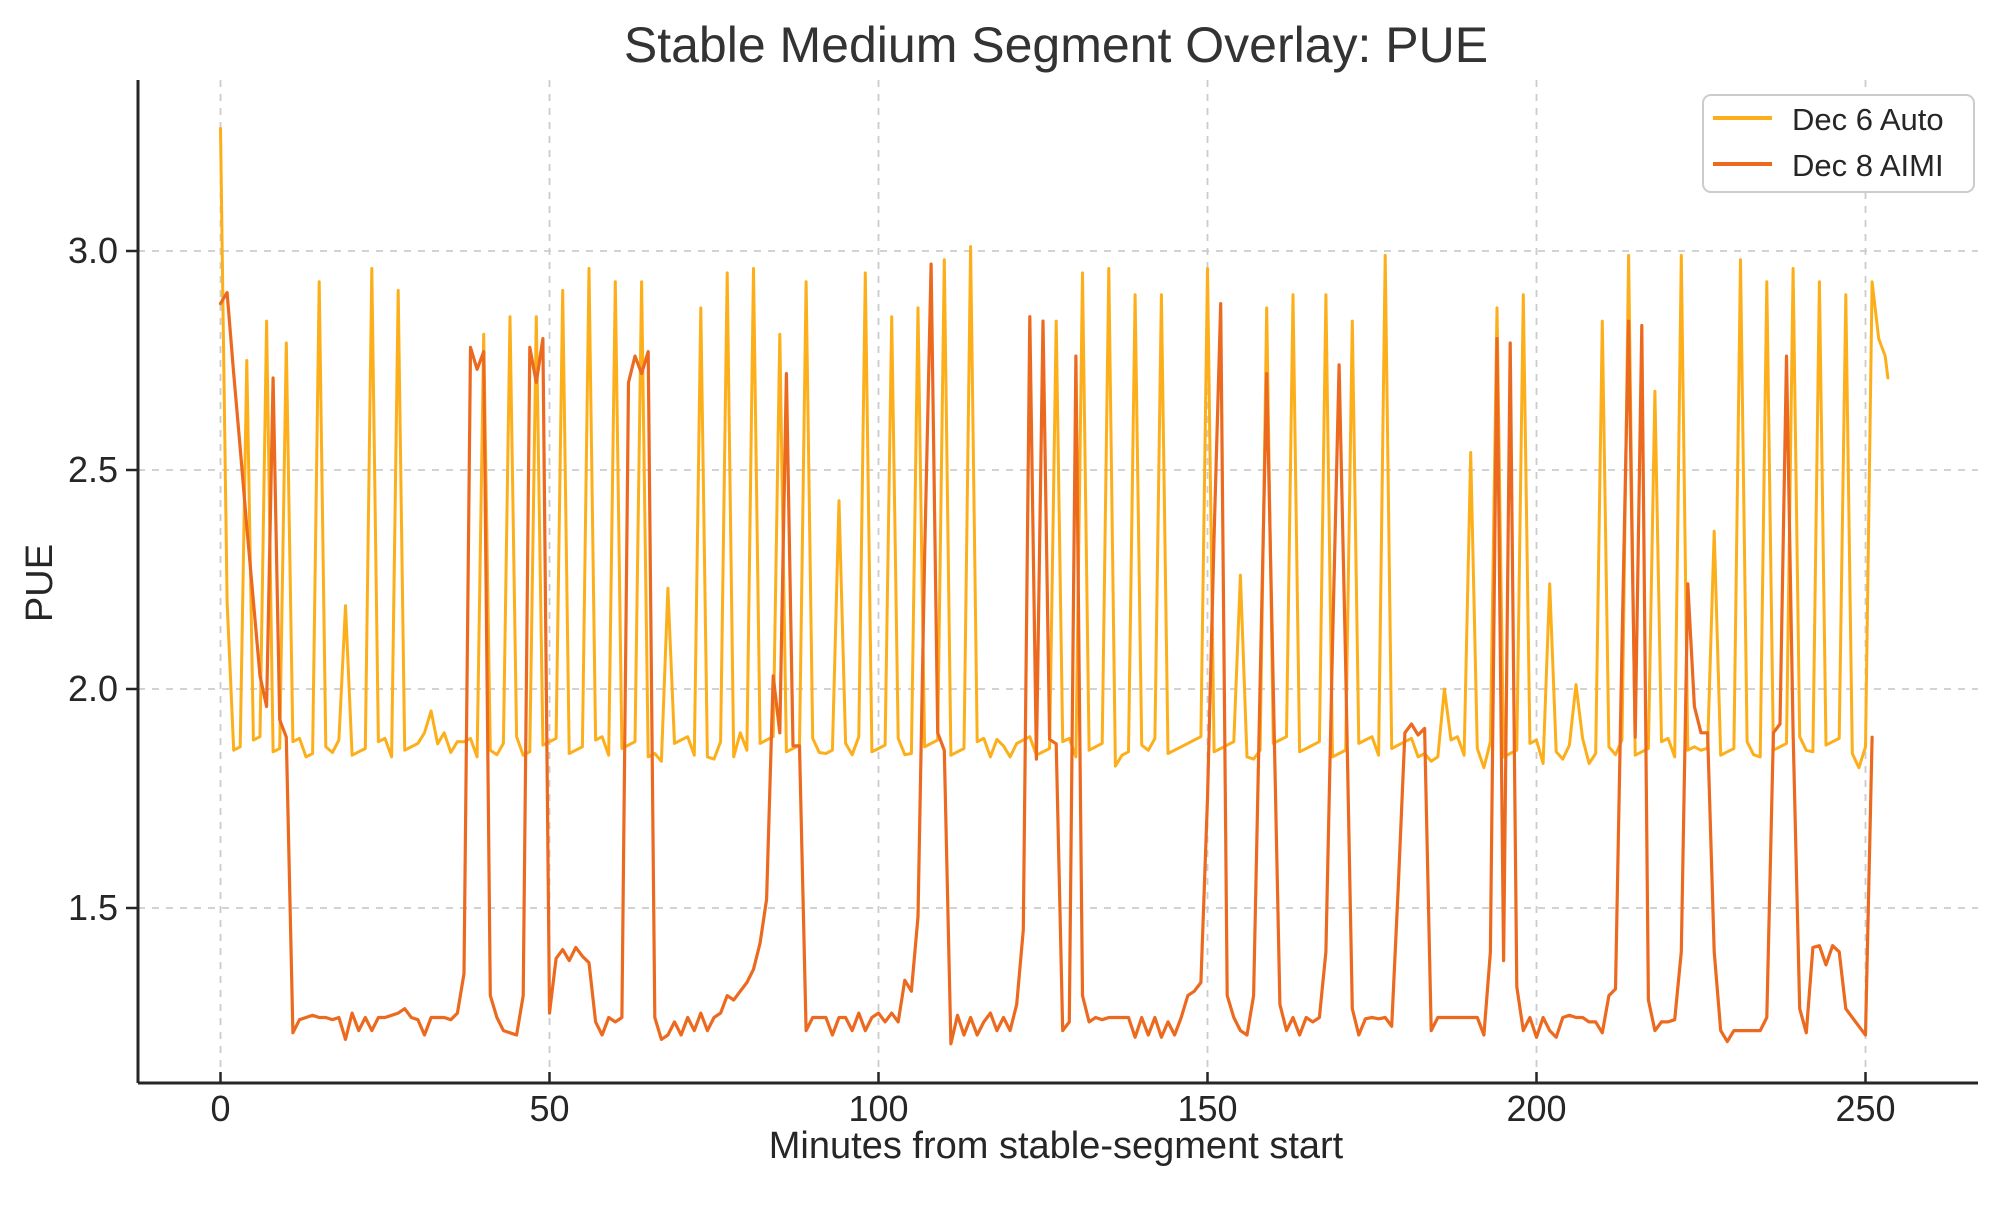 This screenshot has height=1205, width=2000. What do you see at coordinates (220, 1108) in the screenshot?
I see `svg-text: 0` at bounding box center [220, 1108].